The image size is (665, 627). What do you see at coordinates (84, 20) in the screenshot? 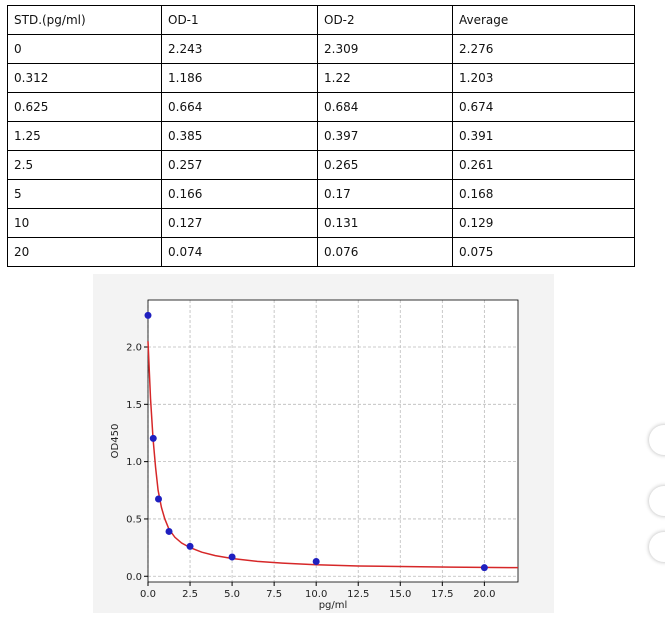
I see `table-cell: STD.(pg/ml)` at bounding box center [84, 20].